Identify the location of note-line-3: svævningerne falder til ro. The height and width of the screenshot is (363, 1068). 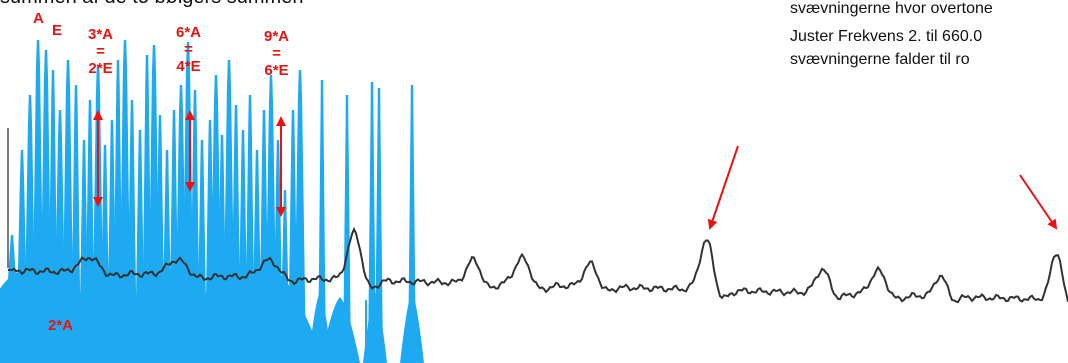
(880, 59).